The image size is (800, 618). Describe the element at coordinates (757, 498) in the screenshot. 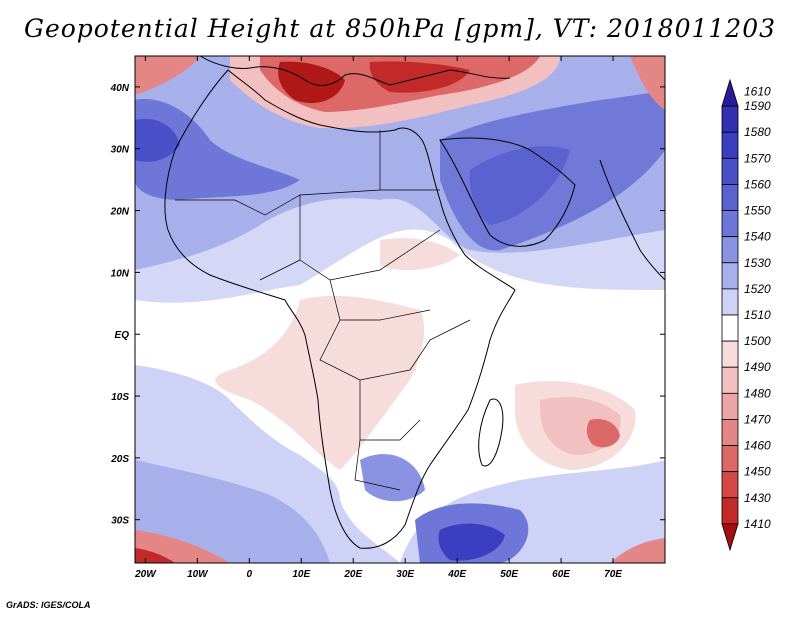

I see `colorbar-label: 1430` at that location.